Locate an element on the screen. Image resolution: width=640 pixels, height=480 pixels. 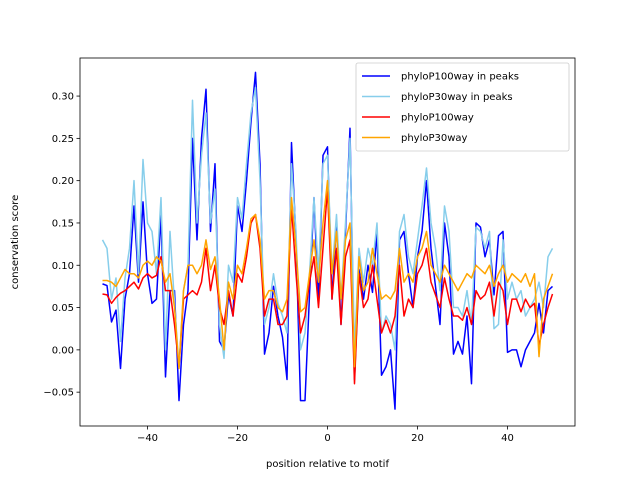
y-axis-label: conservation score is located at coordinates (15, 242).